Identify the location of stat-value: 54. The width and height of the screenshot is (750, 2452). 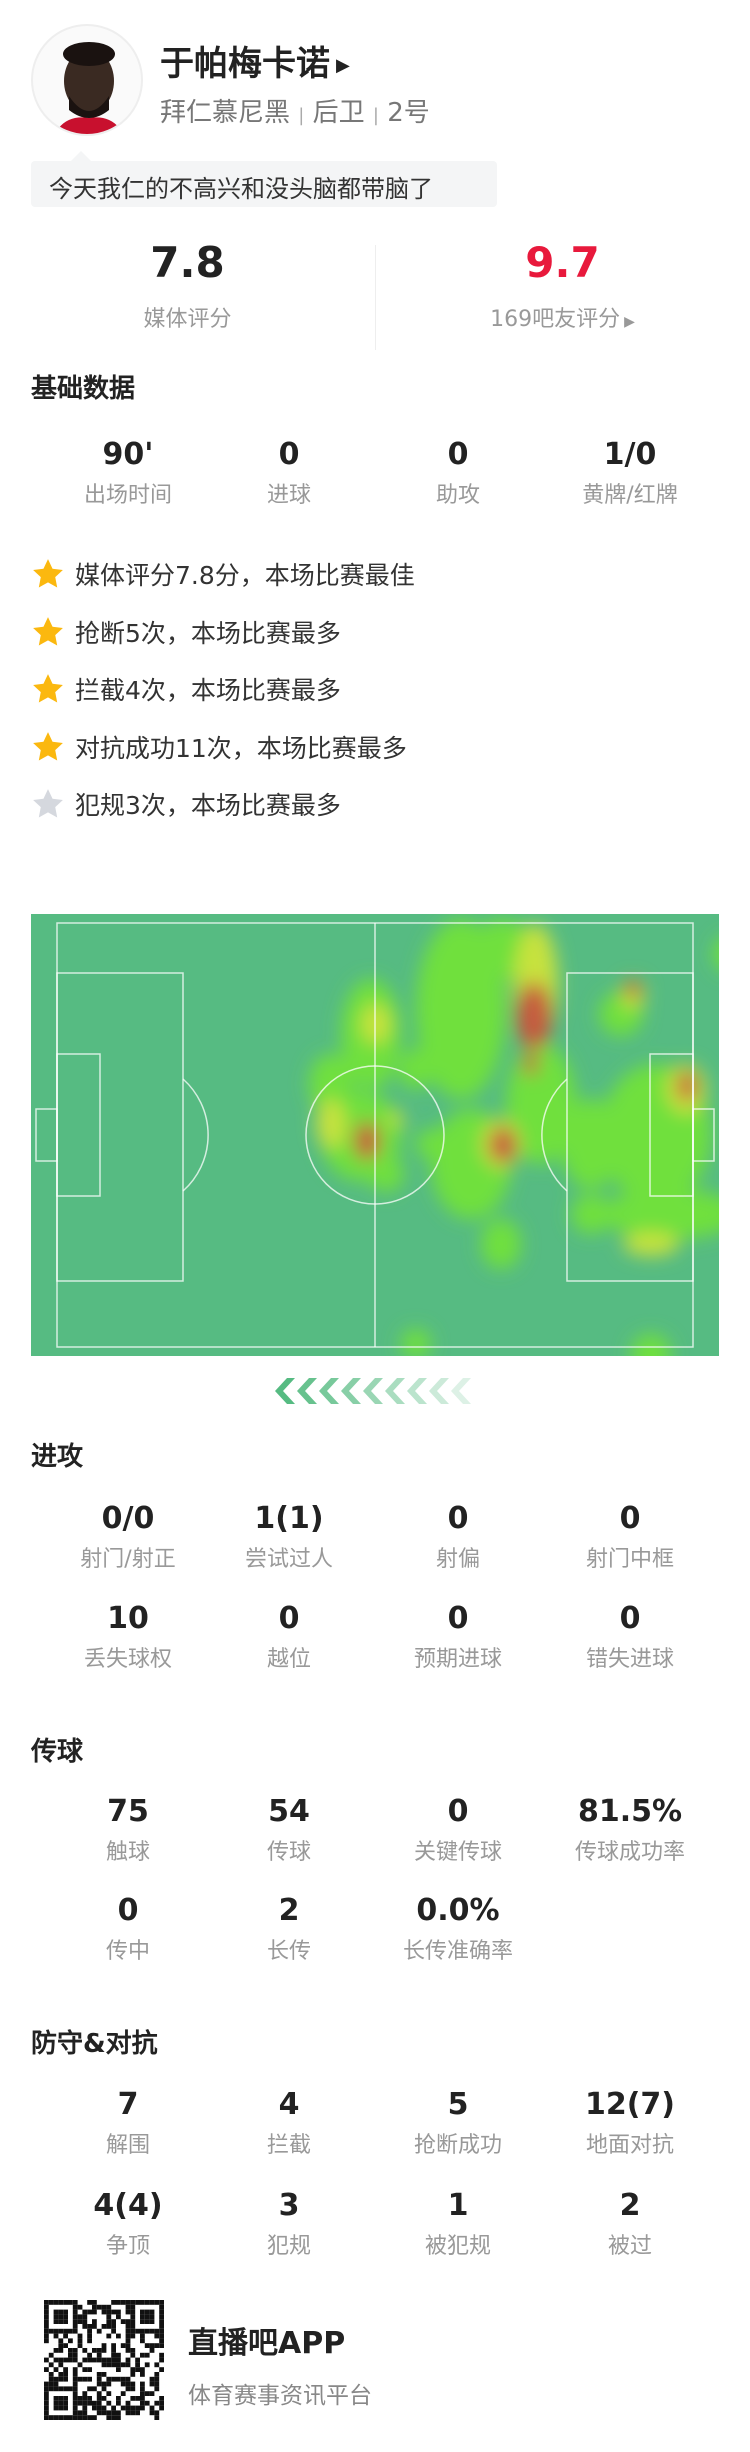
(289, 1811).